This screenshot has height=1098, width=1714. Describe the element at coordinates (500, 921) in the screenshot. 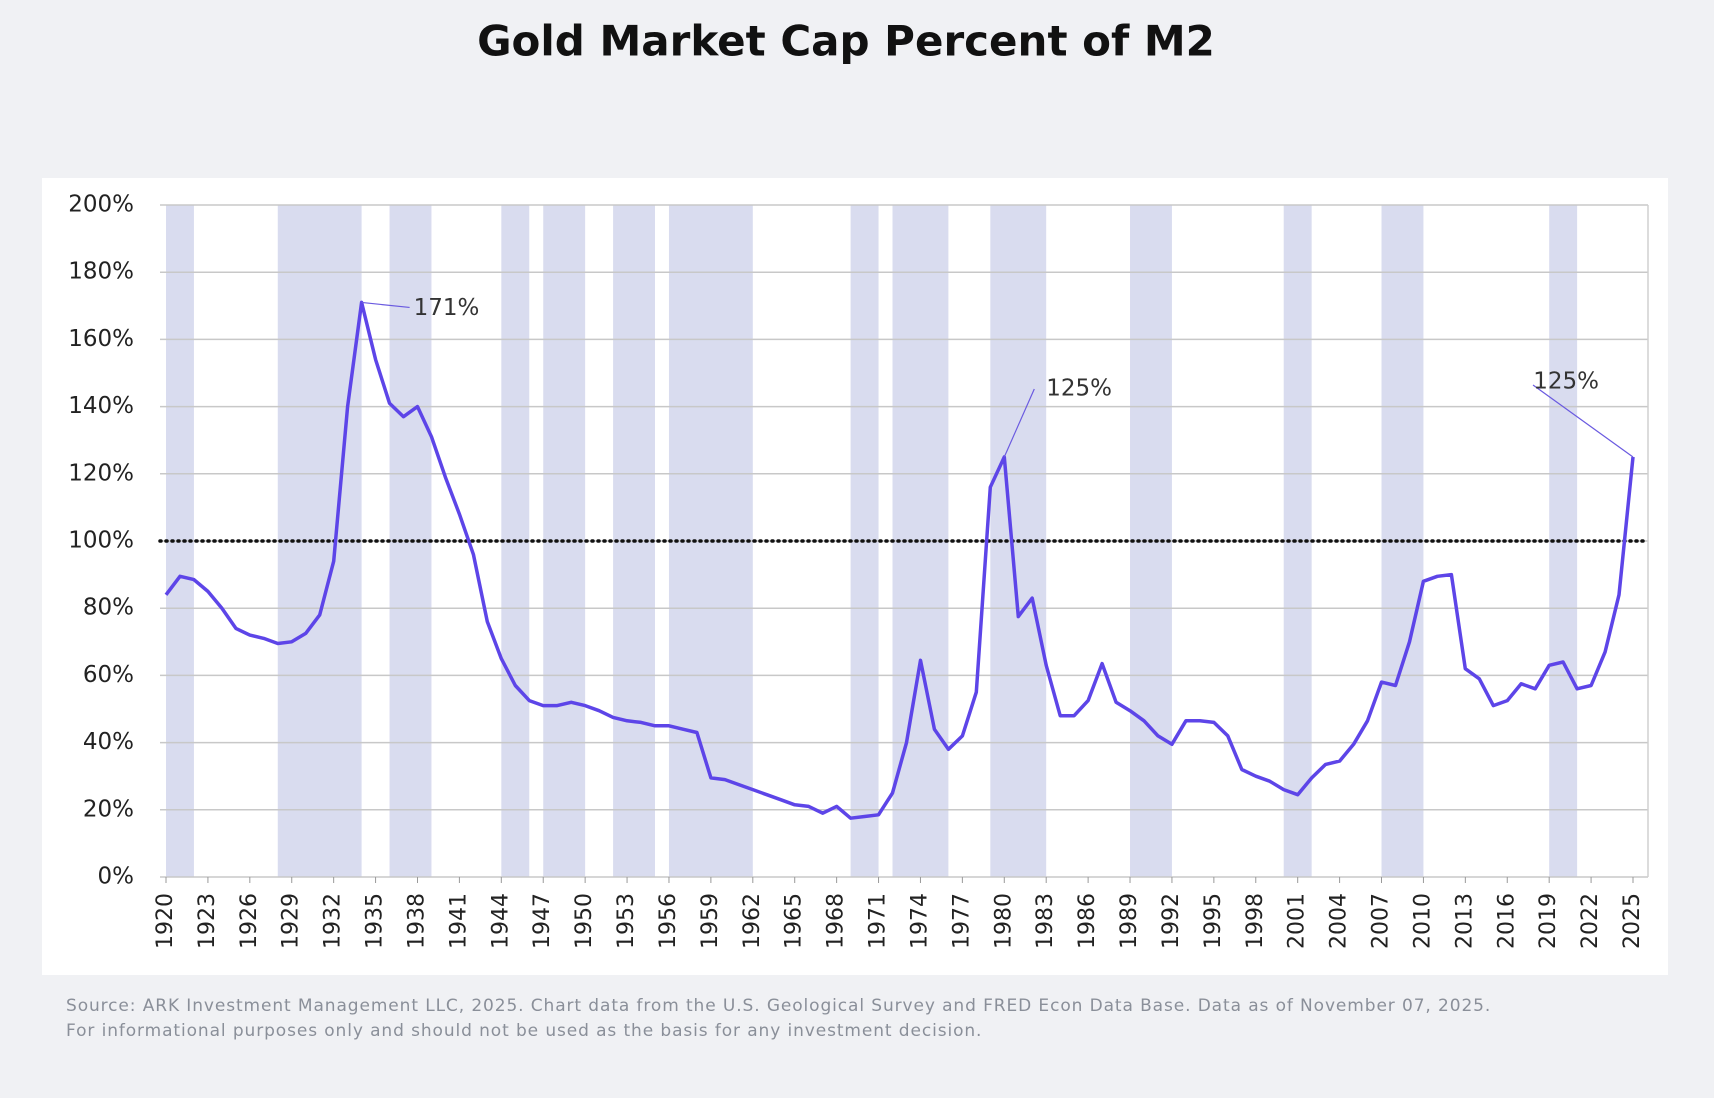

I see `x-tick-label: 1944` at that location.